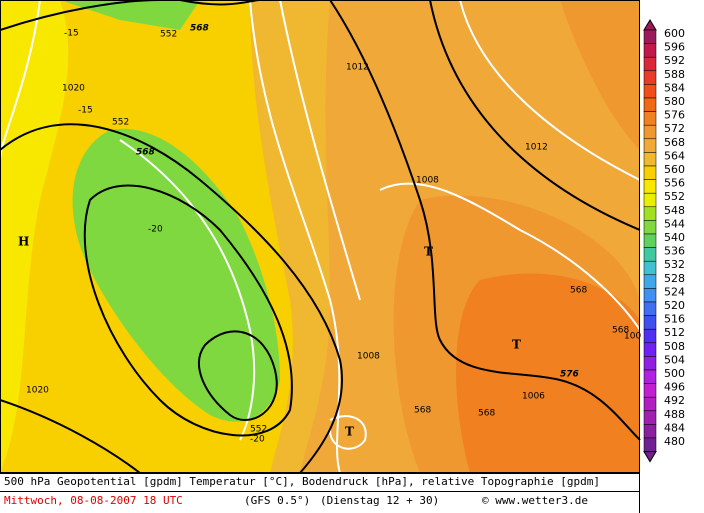 The height and width of the screenshot is (513, 704). What do you see at coordinates (674, 278) in the screenshot?
I see `colorbar-label: 528` at bounding box center [674, 278].